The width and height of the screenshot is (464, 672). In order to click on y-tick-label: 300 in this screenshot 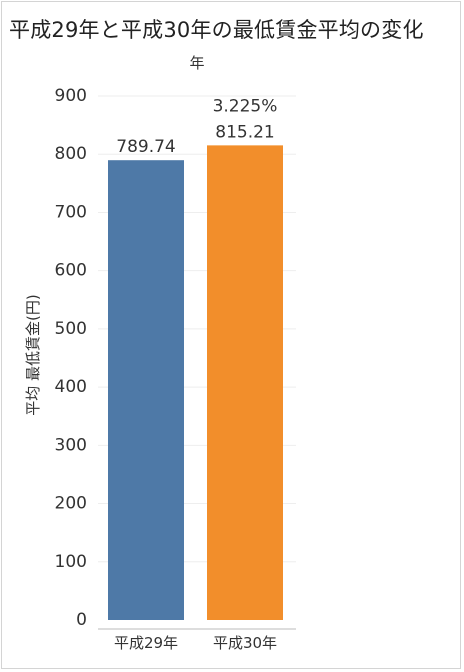, I will do `click(71, 445)`.